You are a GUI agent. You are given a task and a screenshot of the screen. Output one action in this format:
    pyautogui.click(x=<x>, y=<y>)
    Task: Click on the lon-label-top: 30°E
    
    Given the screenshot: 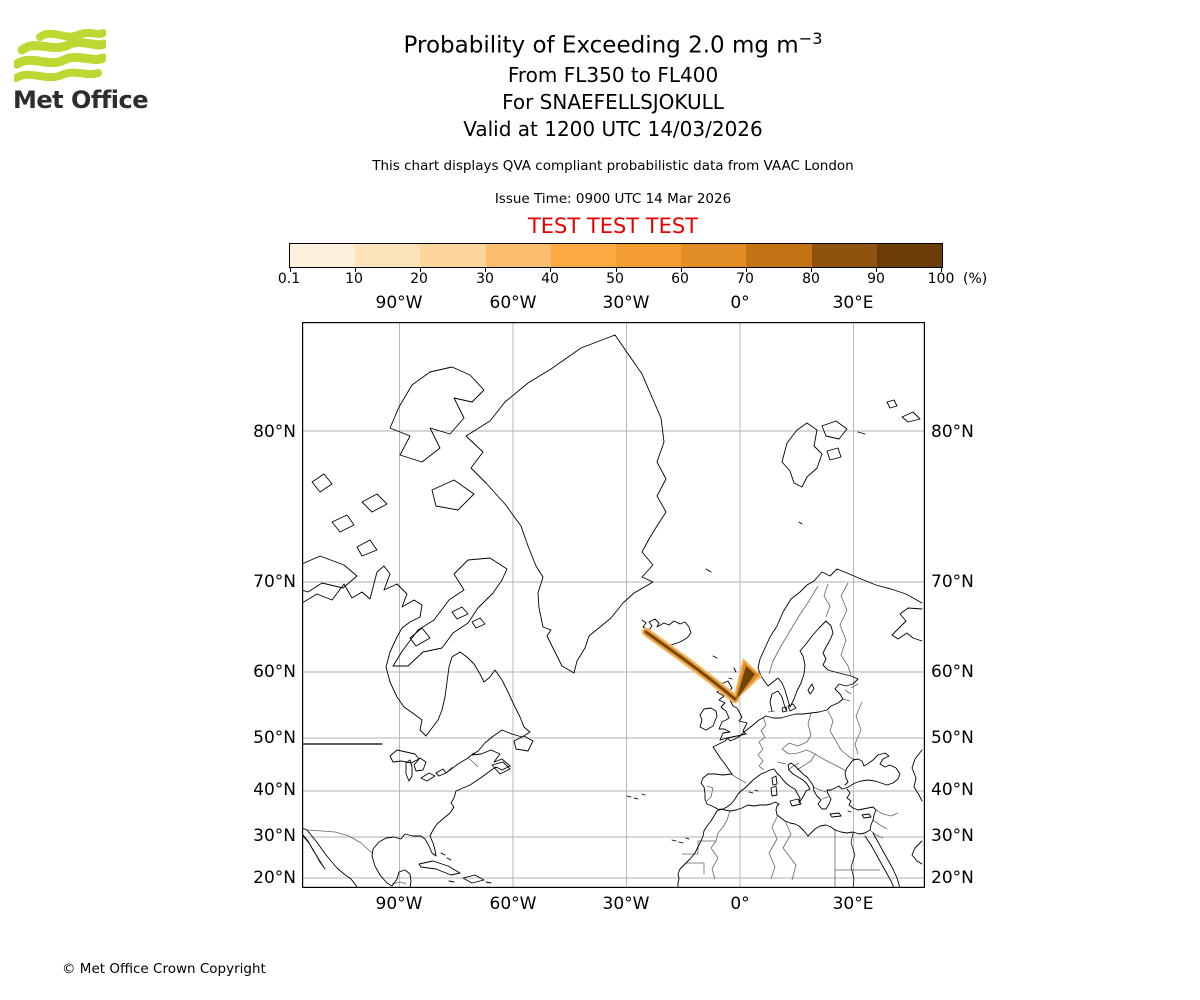 What is the action you would take?
    pyautogui.click(x=853, y=303)
    